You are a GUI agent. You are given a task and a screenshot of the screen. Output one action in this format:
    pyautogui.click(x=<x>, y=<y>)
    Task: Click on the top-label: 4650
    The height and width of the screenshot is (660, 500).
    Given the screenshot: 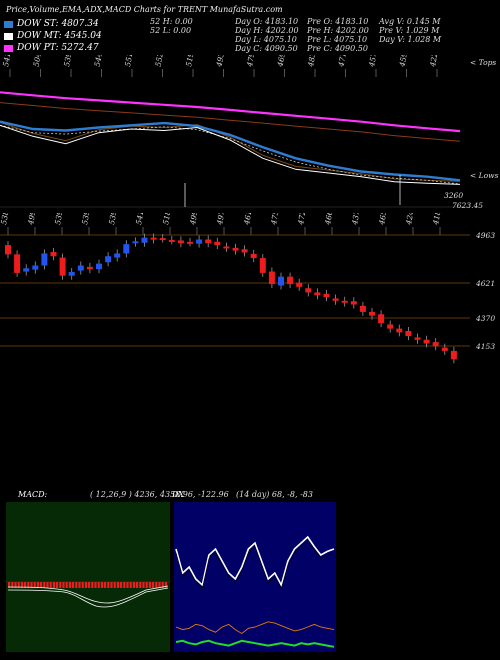 What is the action you would take?
    pyautogui.click(x=383, y=219)
    